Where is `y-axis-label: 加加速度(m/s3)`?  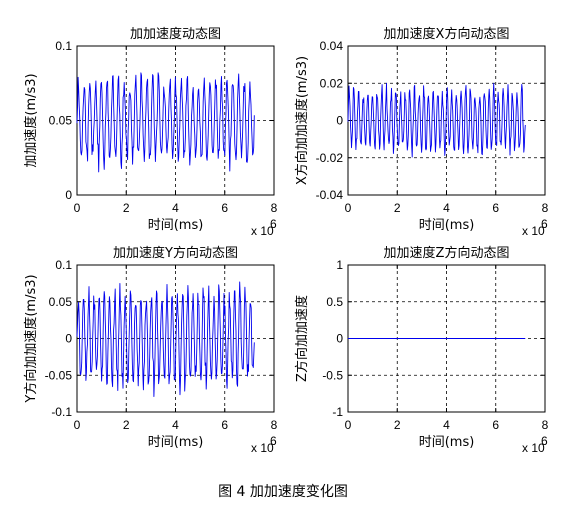
y-axis-label: 加加速度(m/s3) is located at coordinates (31, 120).